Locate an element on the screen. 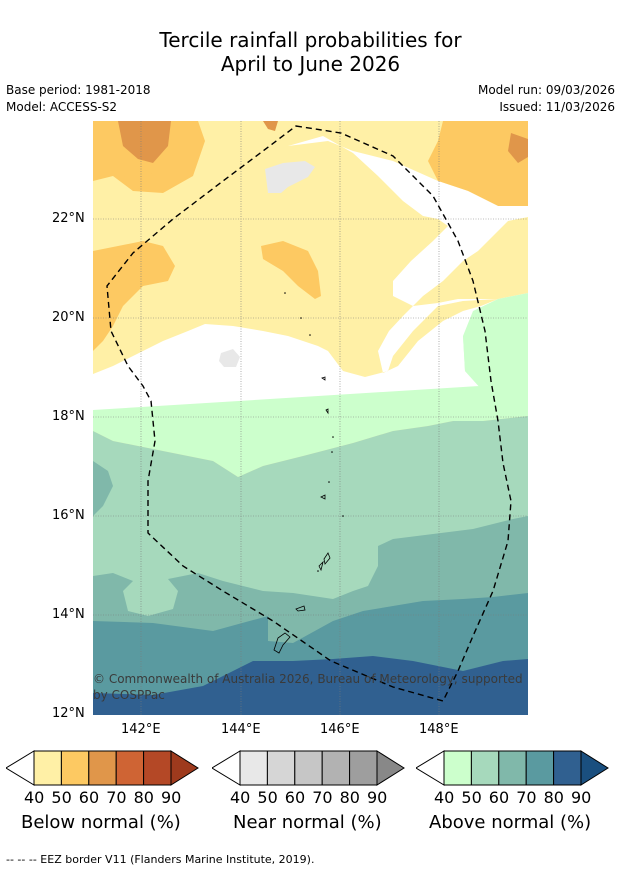  below-normal-colorbar is located at coordinates (102, 768).